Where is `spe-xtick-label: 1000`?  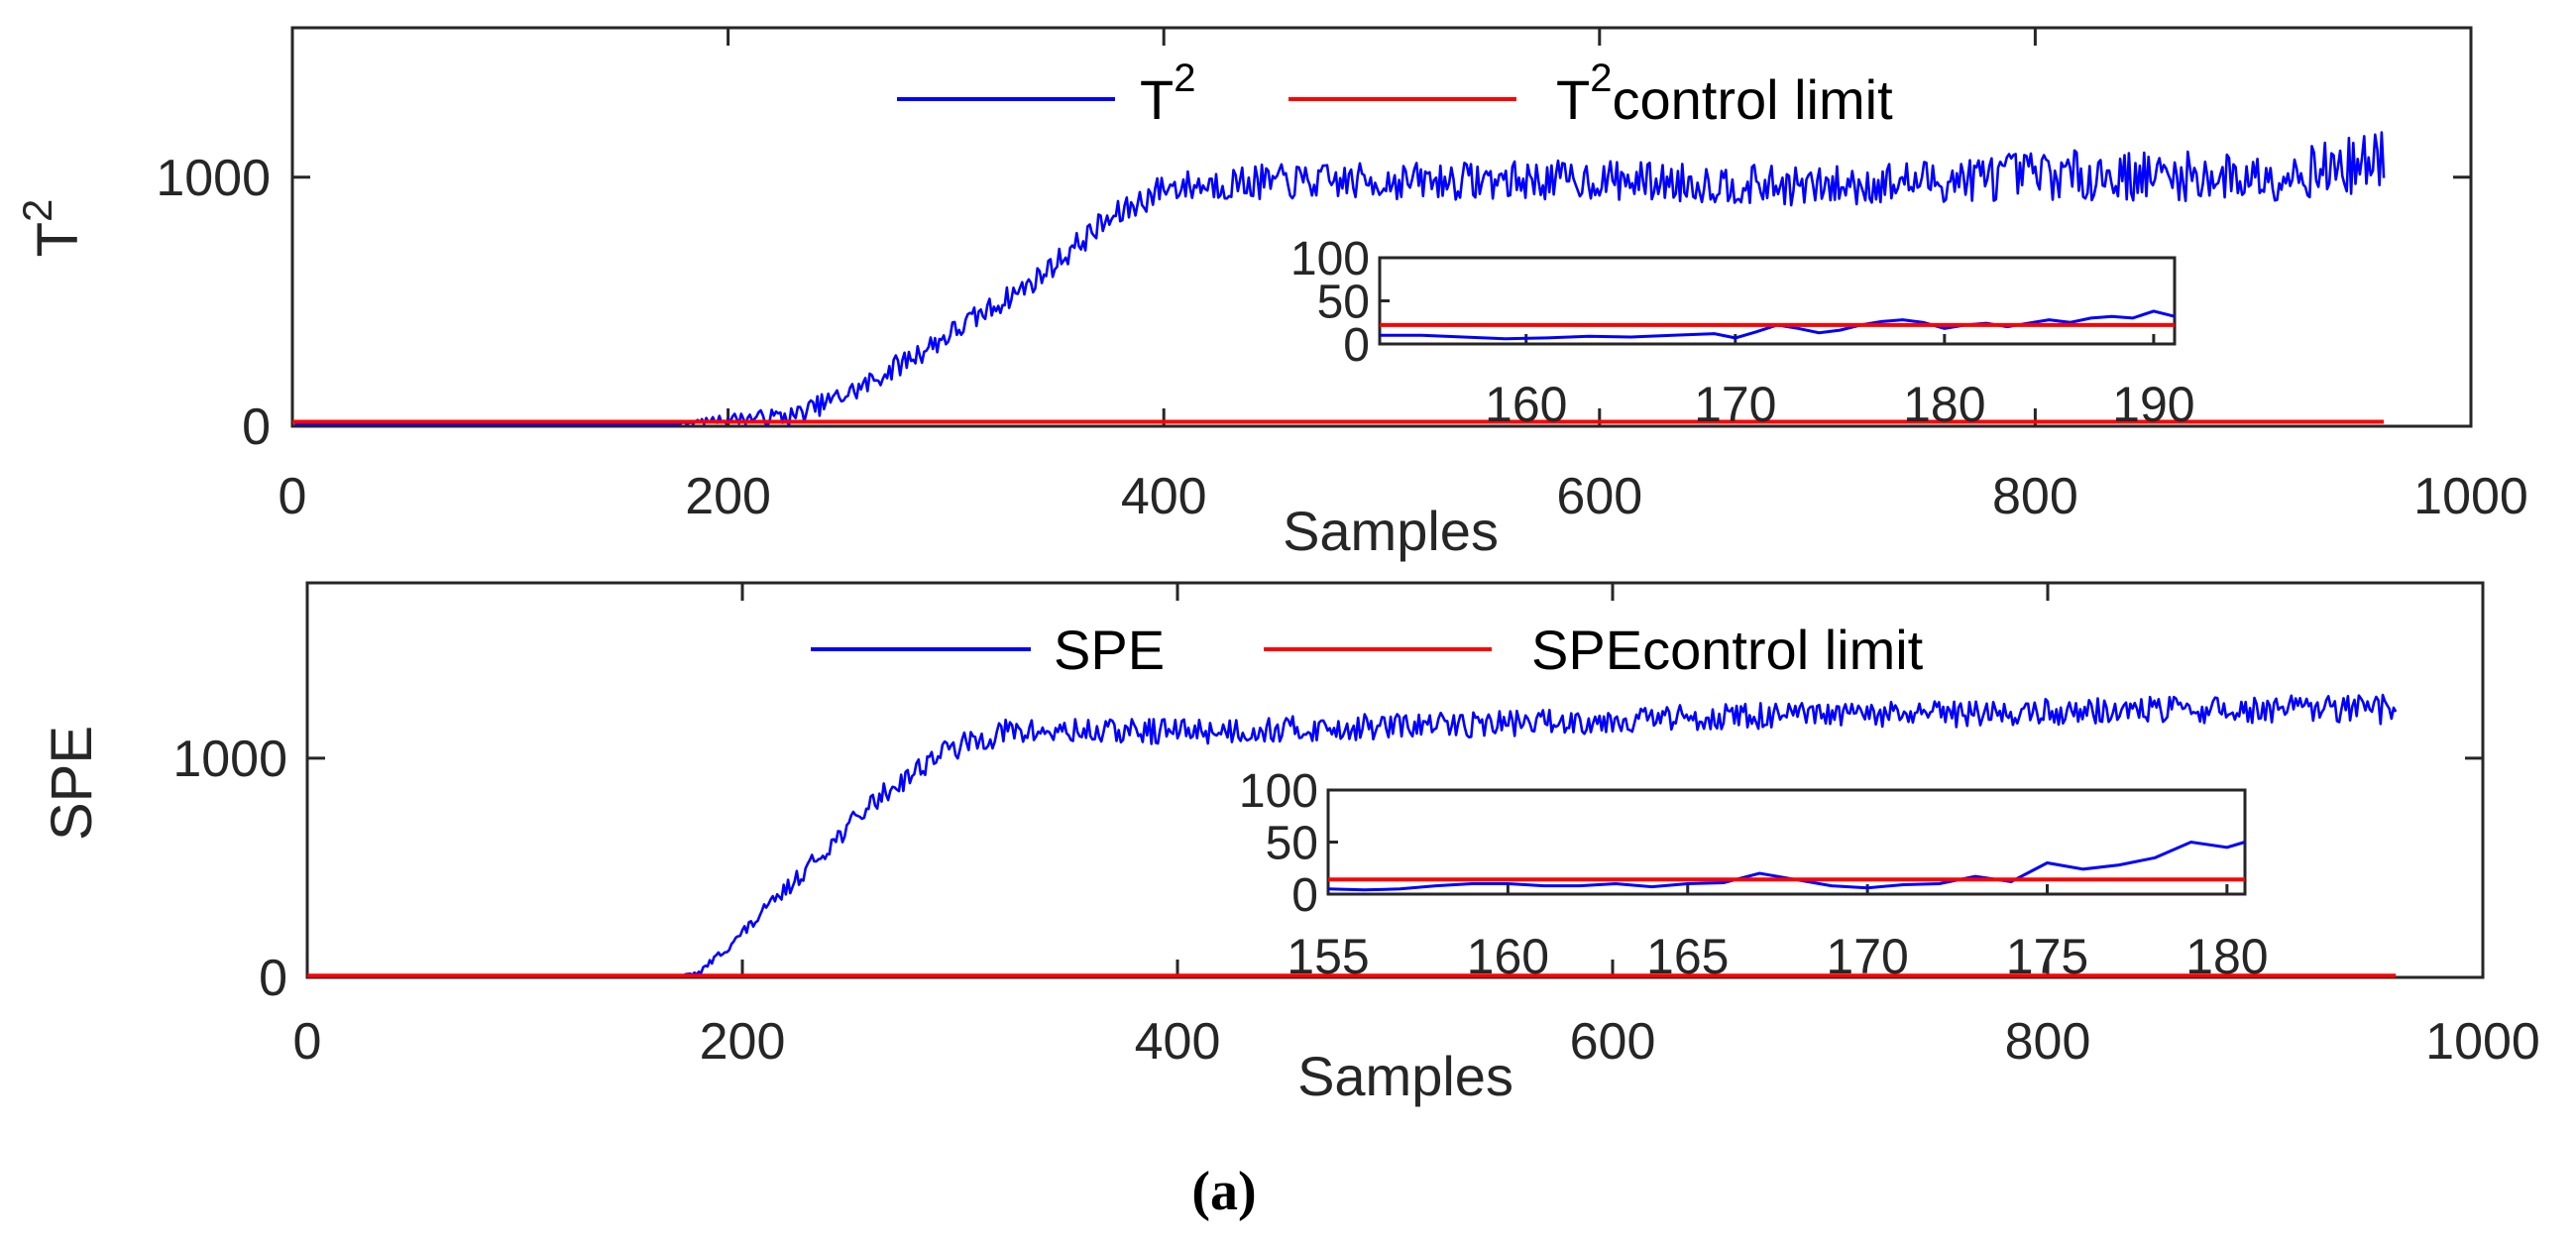
spe-xtick-label: 1000 is located at coordinates (2482, 1042).